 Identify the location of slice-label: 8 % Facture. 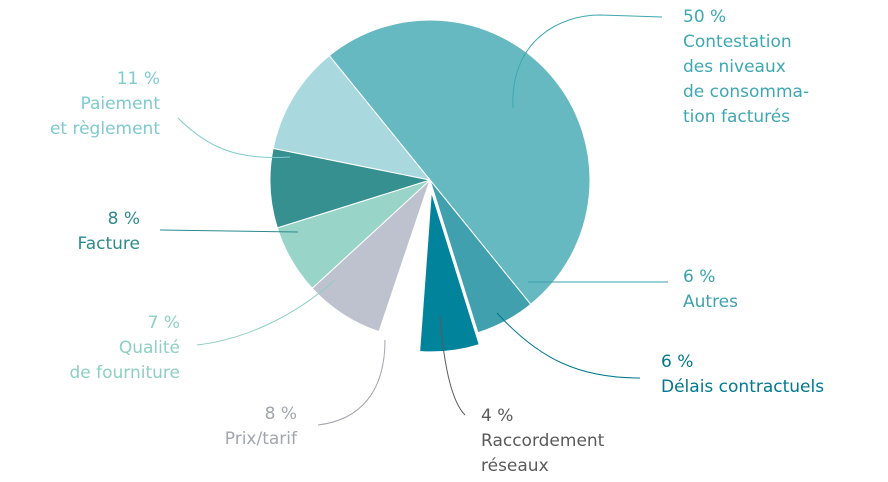
(109, 232).